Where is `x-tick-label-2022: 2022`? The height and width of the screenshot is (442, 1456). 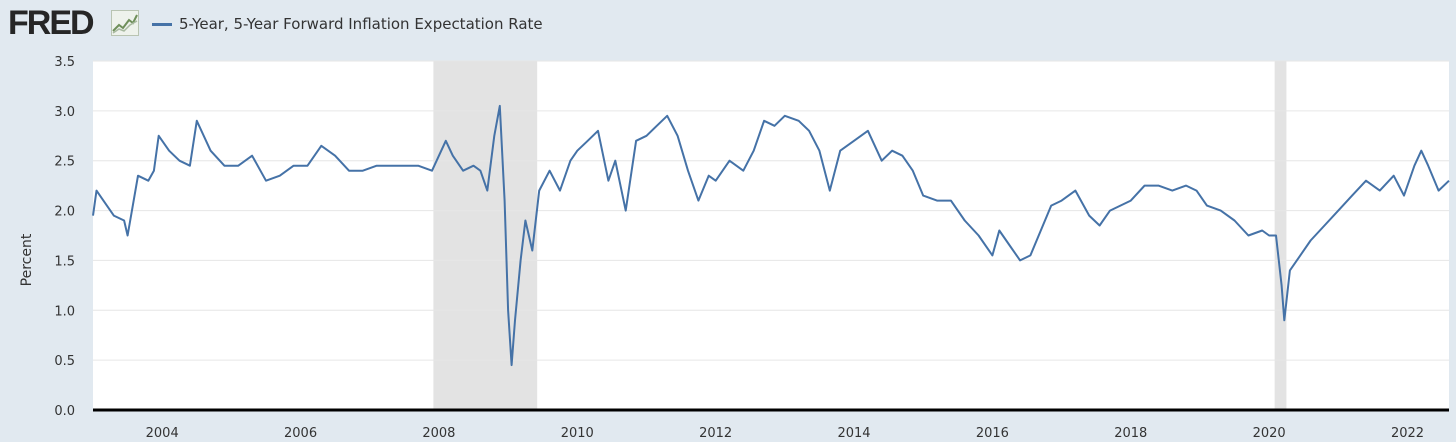 x-tick-label-2022: 2022 is located at coordinates (1407, 433).